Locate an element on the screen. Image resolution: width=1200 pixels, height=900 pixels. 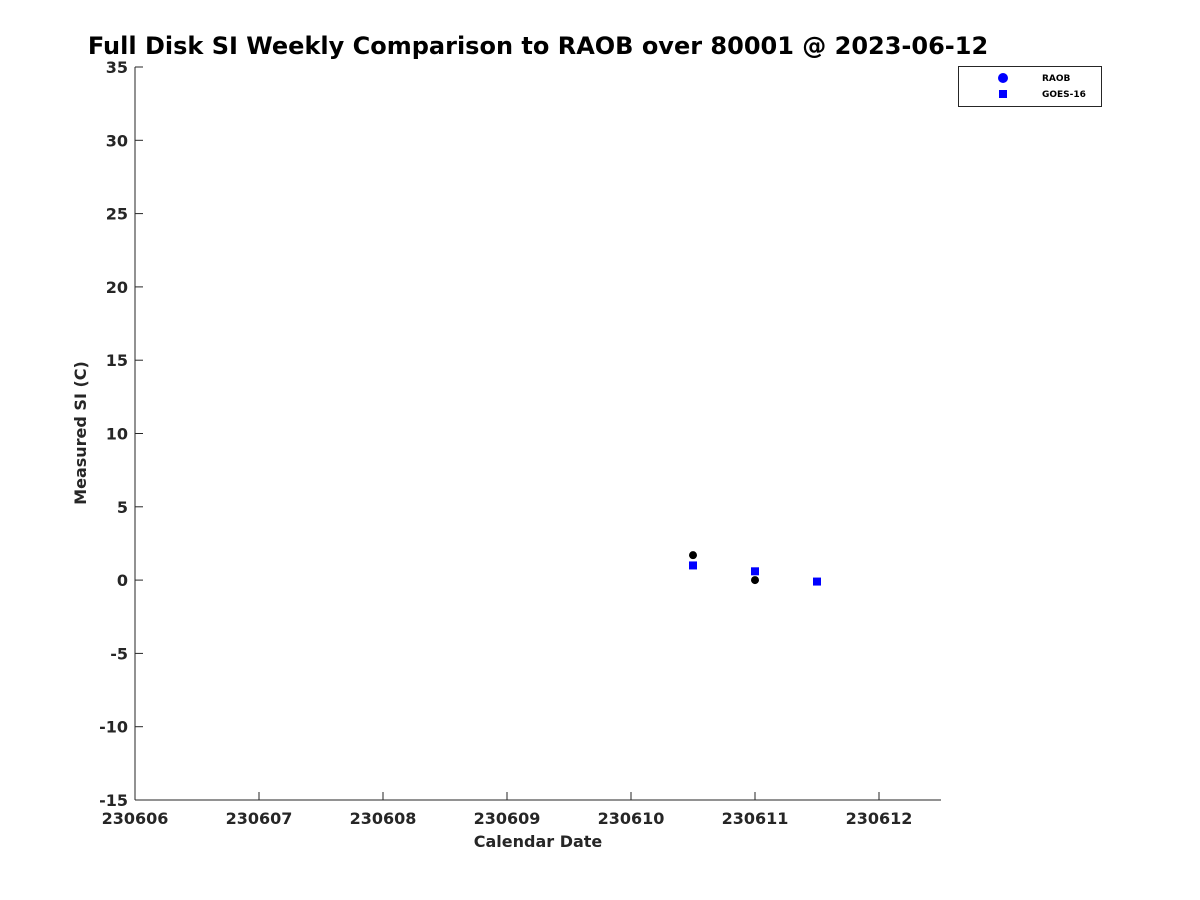
y-tick-label: 25 is located at coordinates (117, 214).